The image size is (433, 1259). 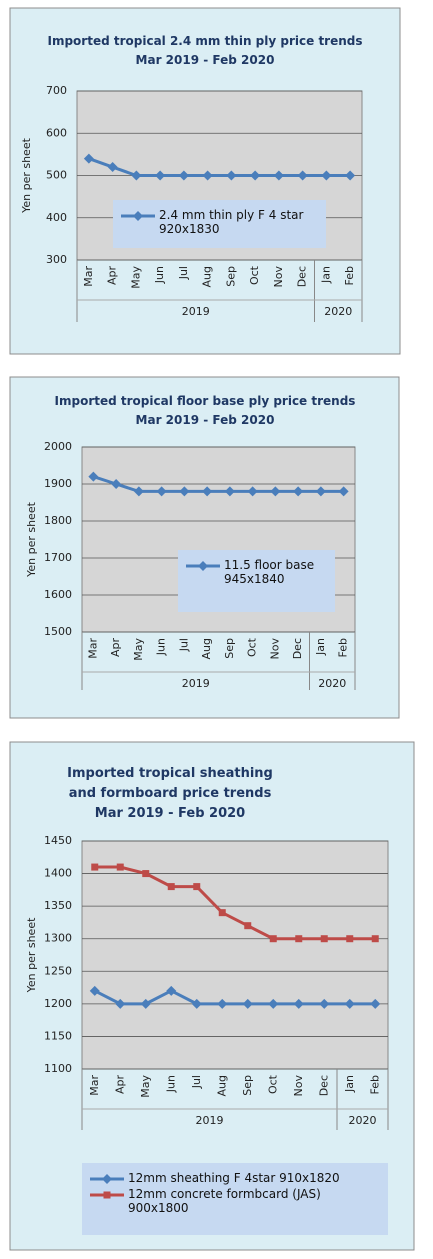 What do you see at coordinates (56, 90) in the screenshot?
I see `y-tick-label: 700` at bounding box center [56, 90].